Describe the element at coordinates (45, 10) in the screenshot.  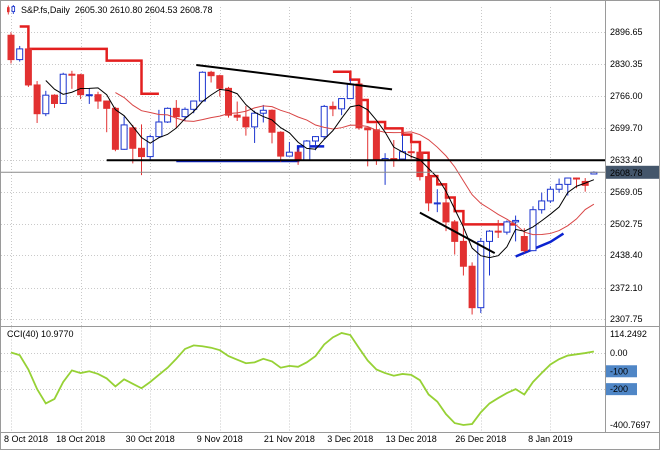
I see `symbol-timeframe: S&P.fs,Daily` at that location.